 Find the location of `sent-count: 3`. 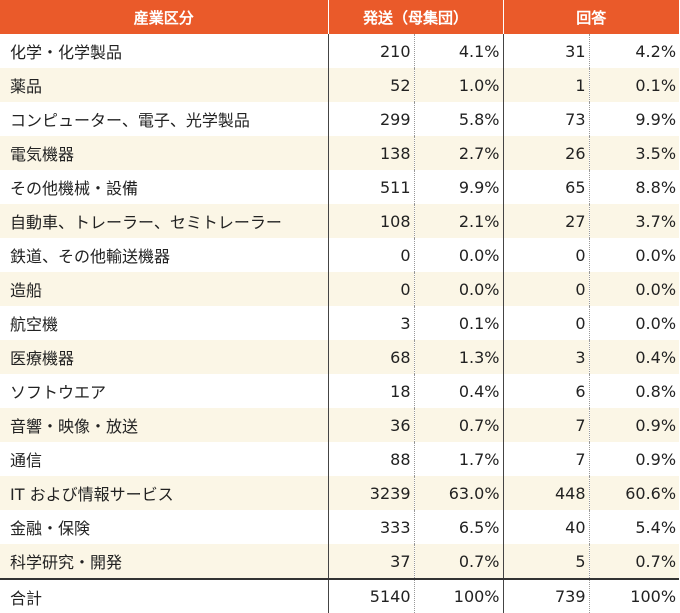

sent-count: 3 is located at coordinates (370, 323).